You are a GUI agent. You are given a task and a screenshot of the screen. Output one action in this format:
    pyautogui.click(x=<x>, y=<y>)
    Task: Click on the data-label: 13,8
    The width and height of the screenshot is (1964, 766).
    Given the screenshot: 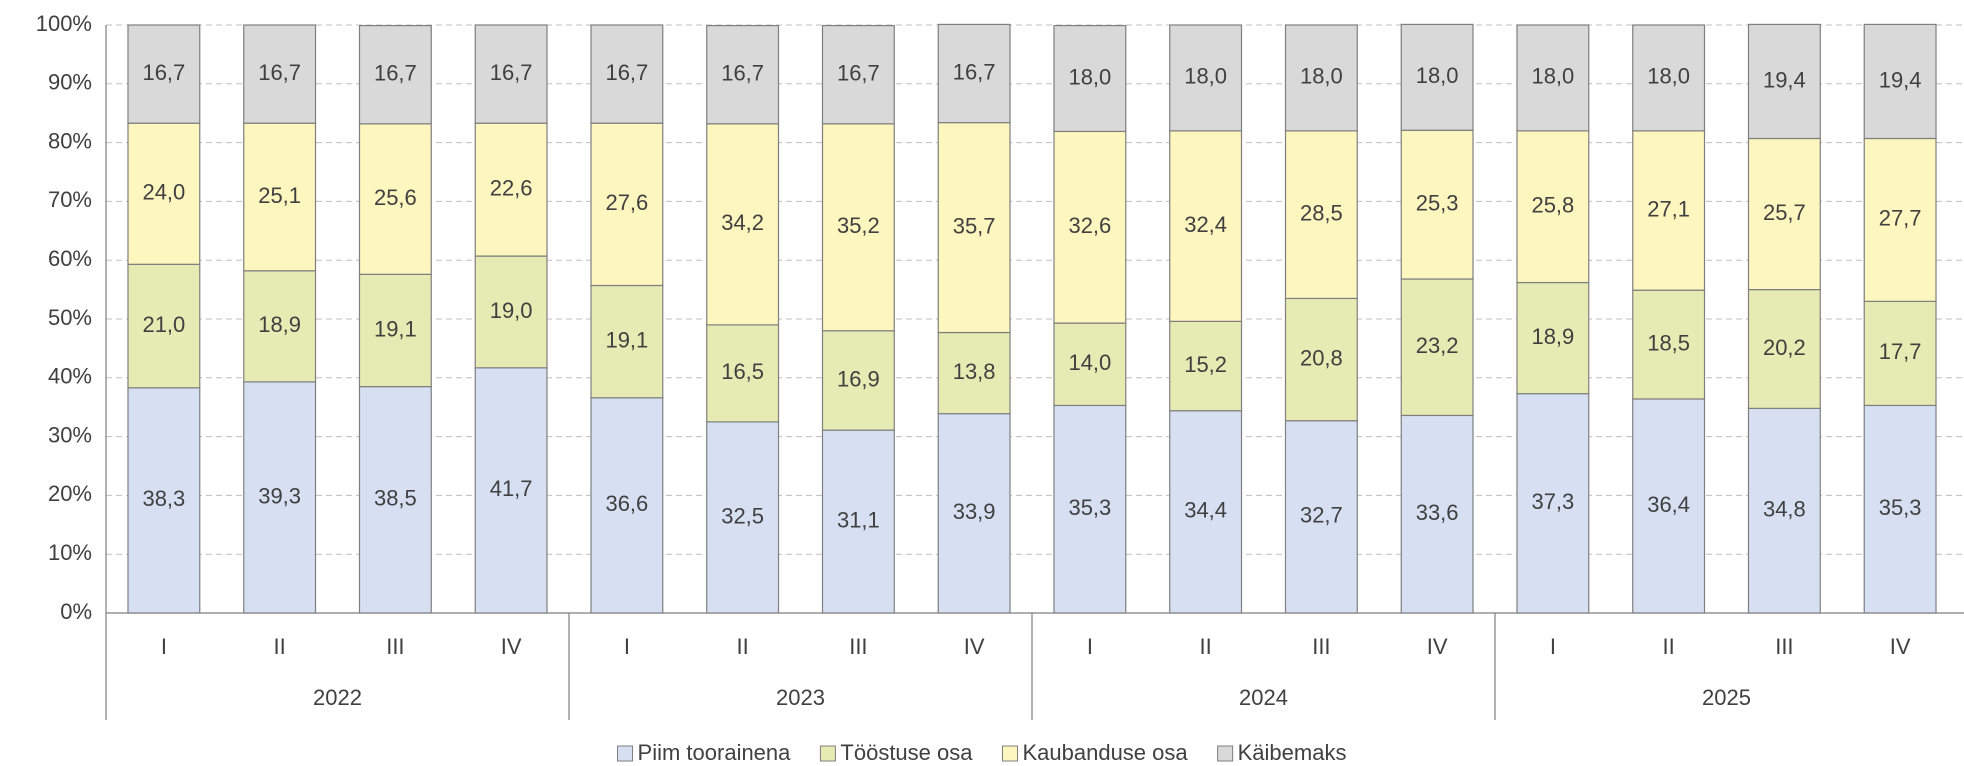 What is the action you would take?
    pyautogui.click(x=974, y=371)
    